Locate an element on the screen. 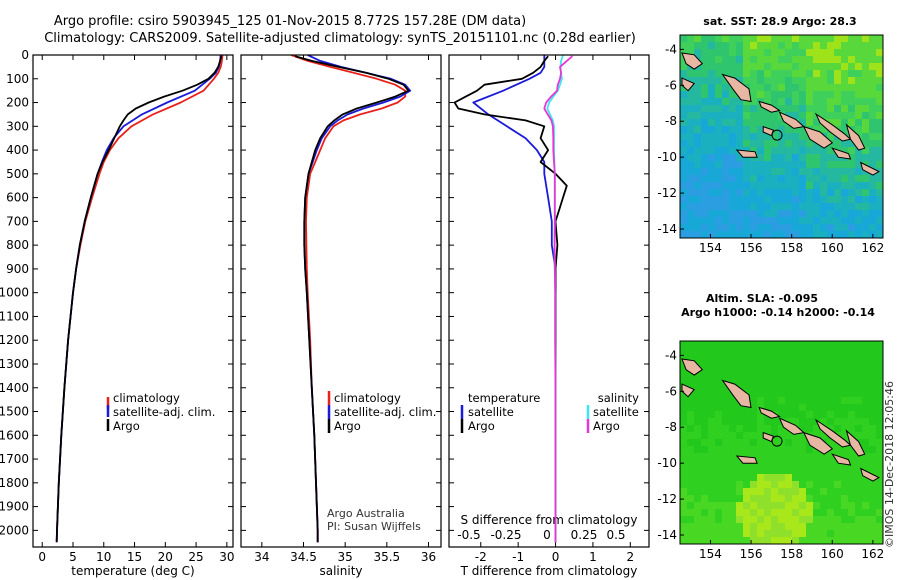  y-tick-label: 1100 is located at coordinates (14, 316).